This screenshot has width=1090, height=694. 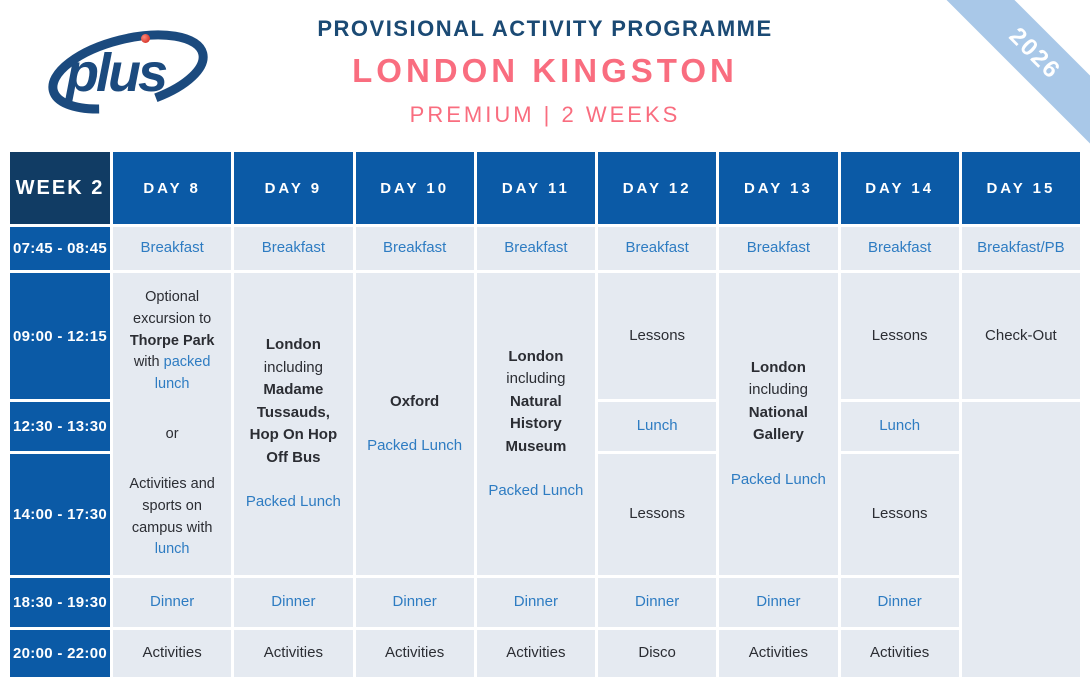 I want to click on time-label-breakfast: 07:45 - 08:45, so click(x=60, y=248).